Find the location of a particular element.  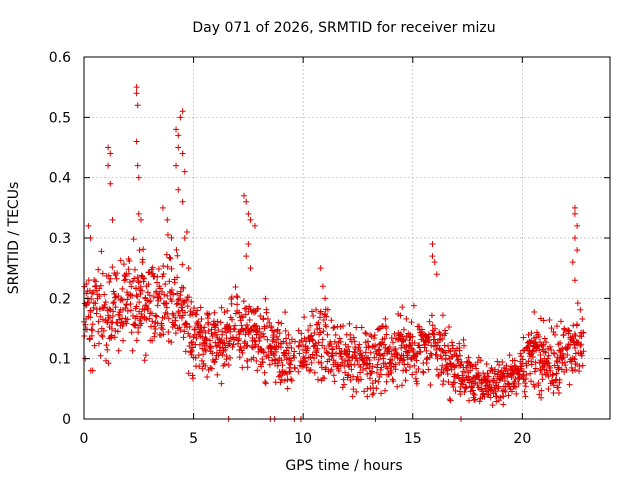

y-tick-label: 0.5 is located at coordinates (60, 118).